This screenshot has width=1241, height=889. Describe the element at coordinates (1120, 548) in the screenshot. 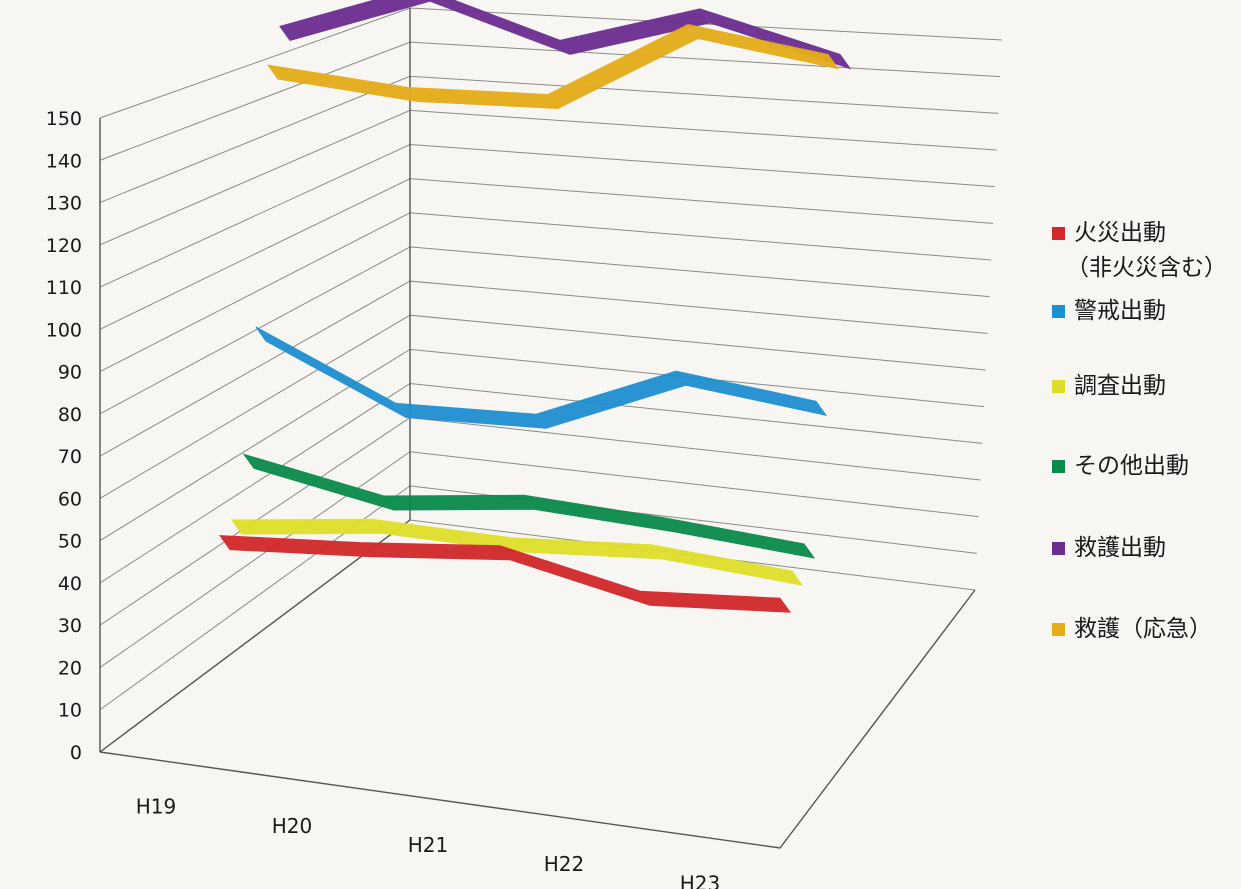

I see `legend-label: 救護出動` at that location.